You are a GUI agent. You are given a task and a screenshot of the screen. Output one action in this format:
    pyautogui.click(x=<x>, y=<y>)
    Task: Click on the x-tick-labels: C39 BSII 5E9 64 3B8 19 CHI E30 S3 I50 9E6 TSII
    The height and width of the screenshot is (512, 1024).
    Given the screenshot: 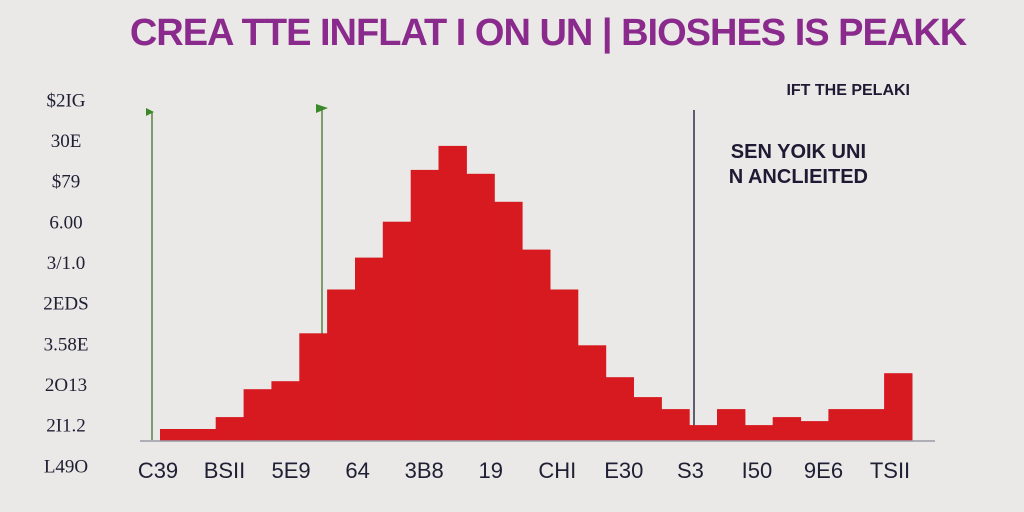 What is the action you would take?
    pyautogui.click(x=524, y=470)
    